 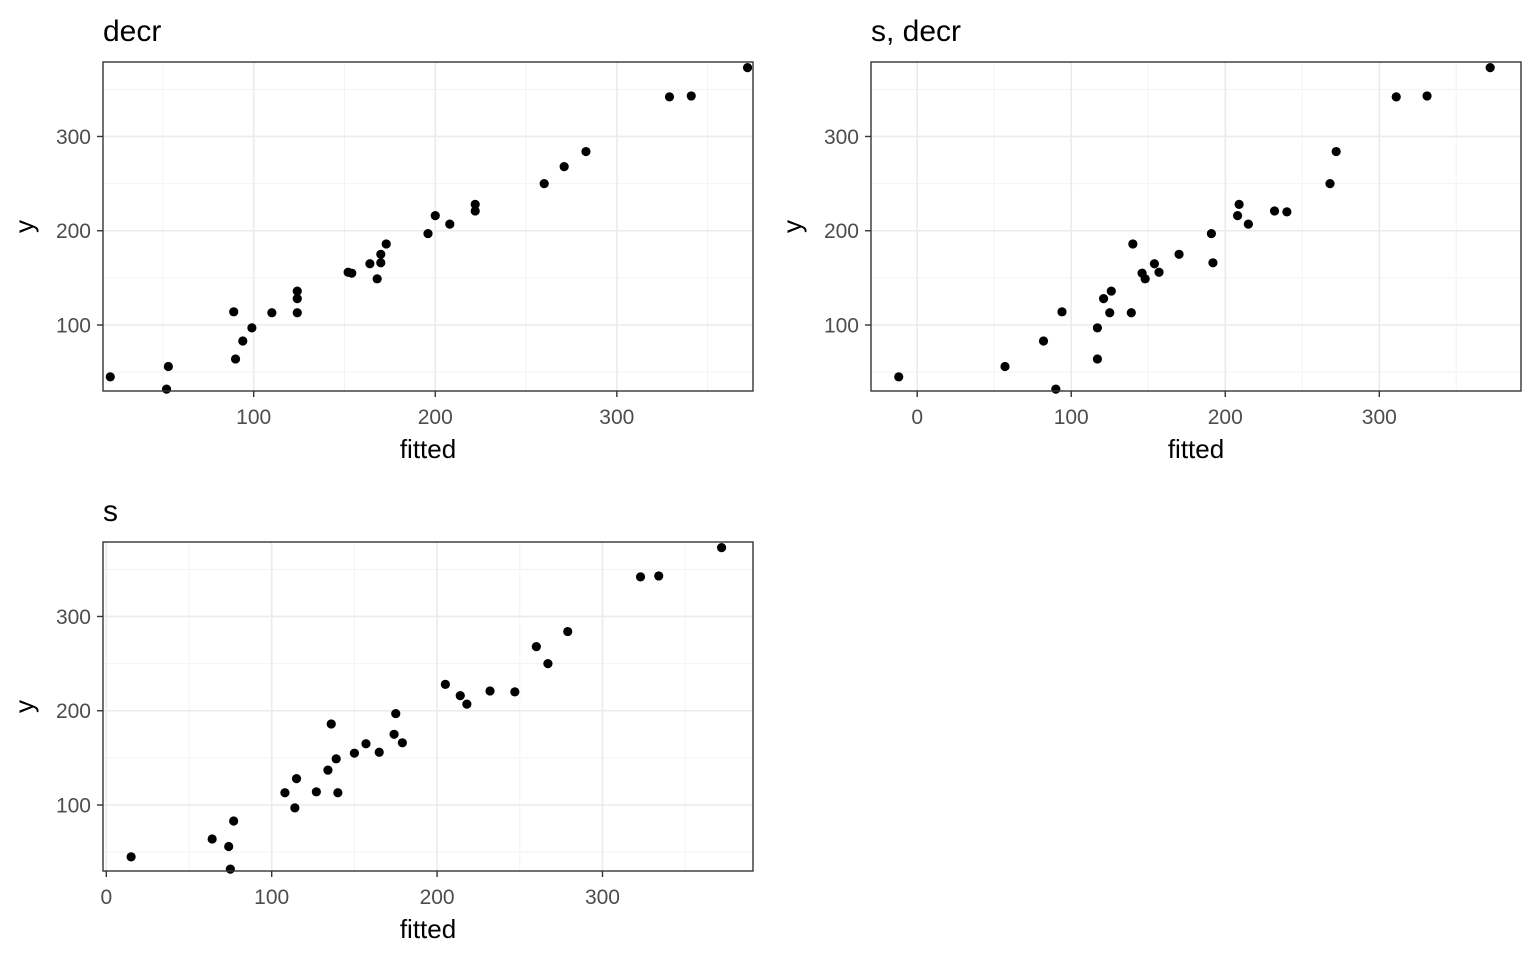 I want to click on x-tick-label: 0, so click(x=917, y=417).